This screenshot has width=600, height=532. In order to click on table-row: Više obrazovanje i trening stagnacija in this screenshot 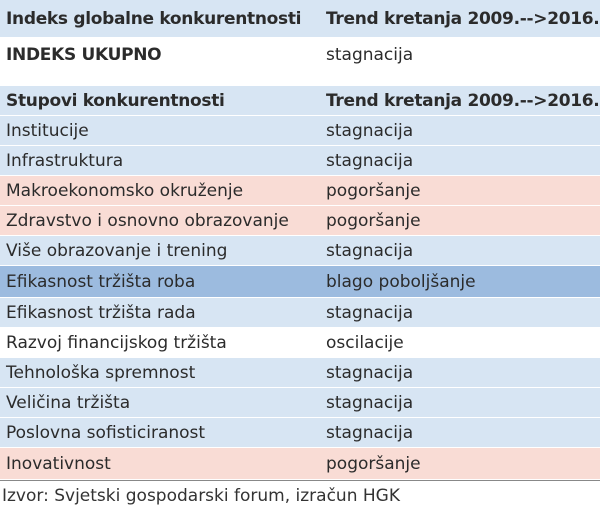, I will do `click(300, 251)`.